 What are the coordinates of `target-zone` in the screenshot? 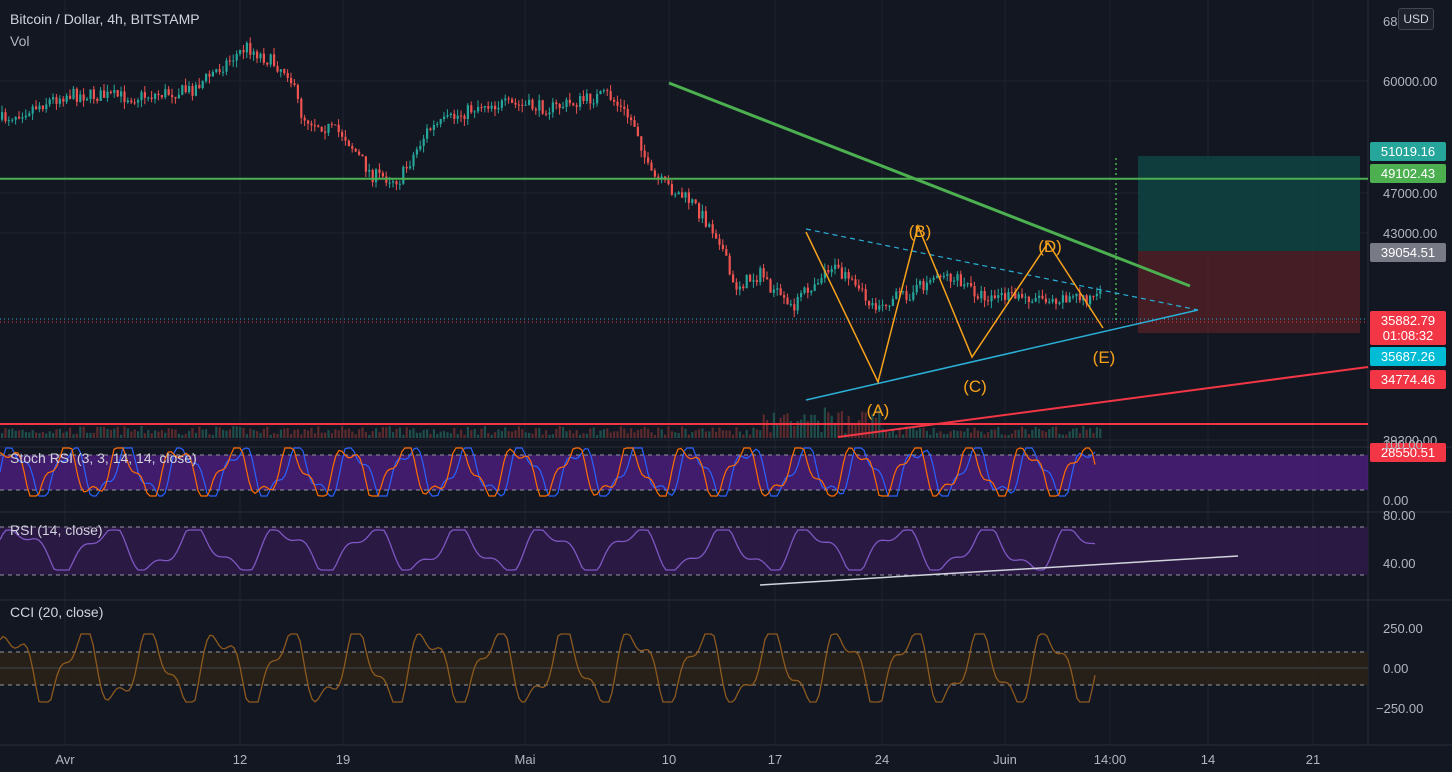 It's located at (1249, 203).